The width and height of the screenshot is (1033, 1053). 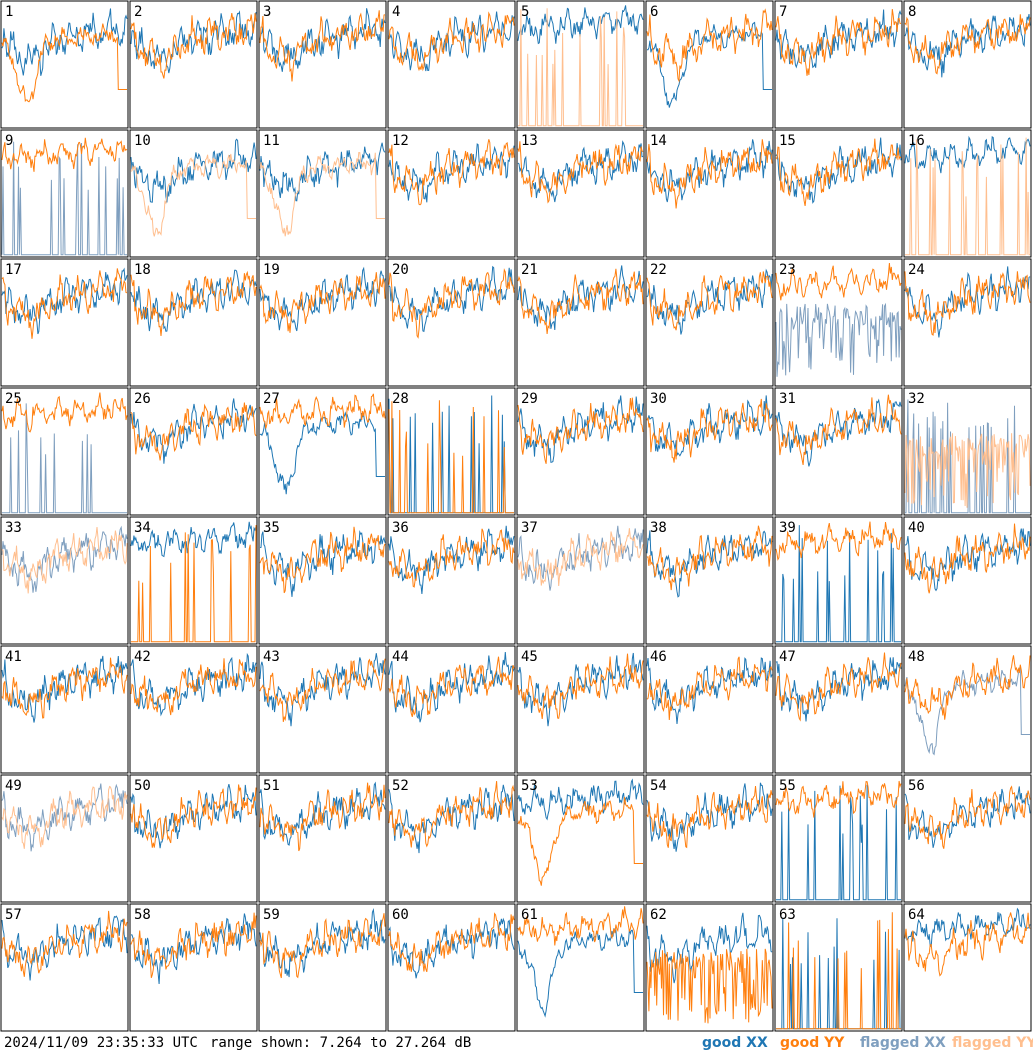 I want to click on panel-50: 50, so click(x=193, y=838).